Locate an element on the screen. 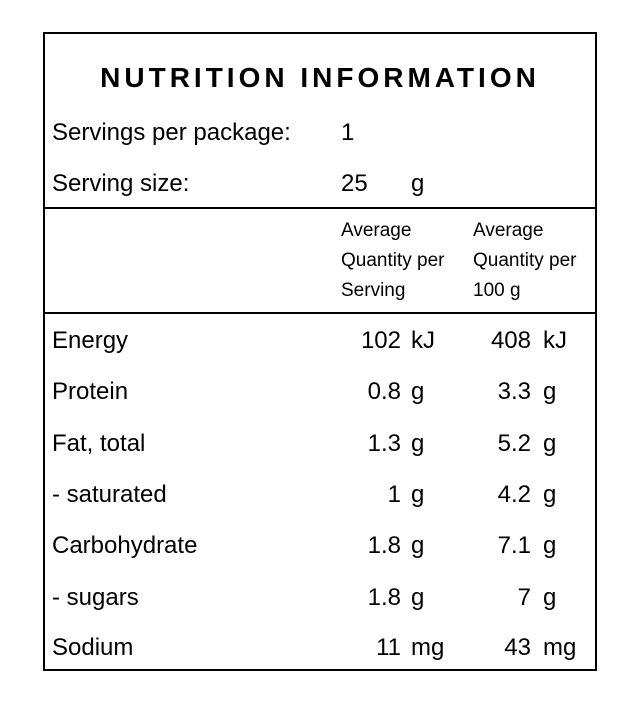 Image resolution: width=642 pixels, height=714 pixels. per-100g-value: 408 is located at coordinates (510, 340).